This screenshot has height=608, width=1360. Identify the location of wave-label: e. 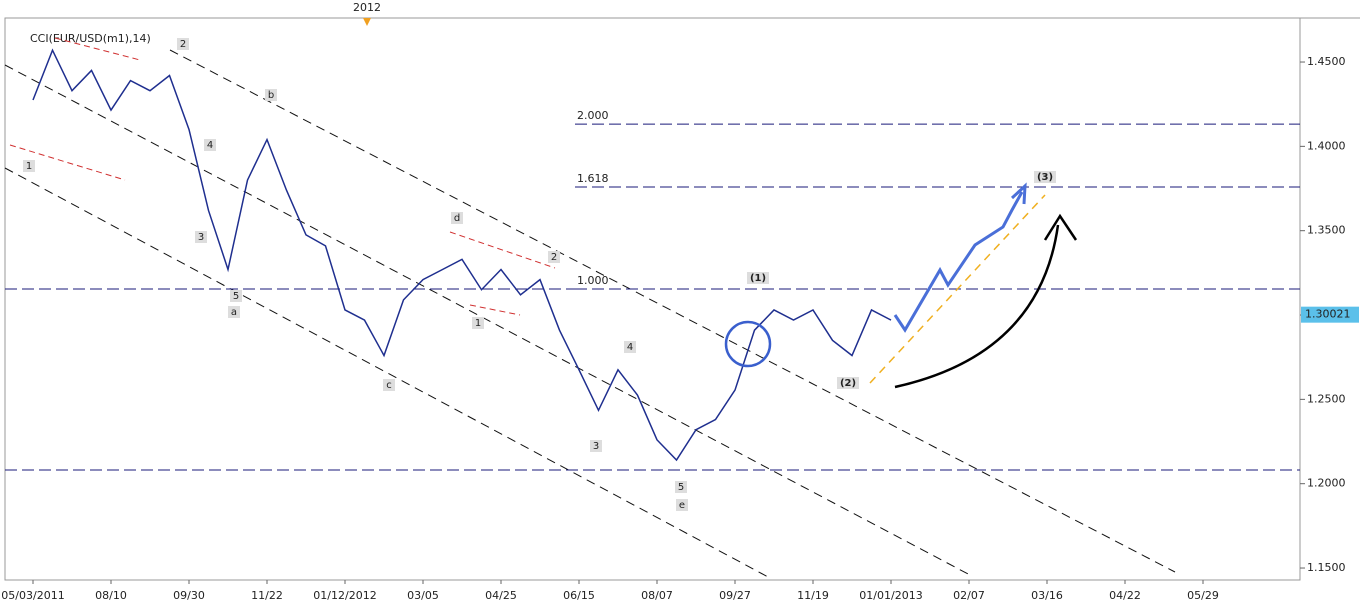
(682, 505).